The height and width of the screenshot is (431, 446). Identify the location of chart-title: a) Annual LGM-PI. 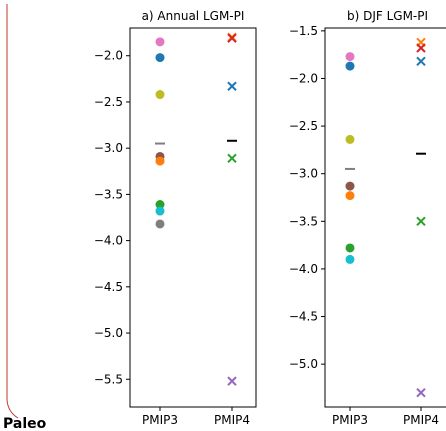
(193, 16).